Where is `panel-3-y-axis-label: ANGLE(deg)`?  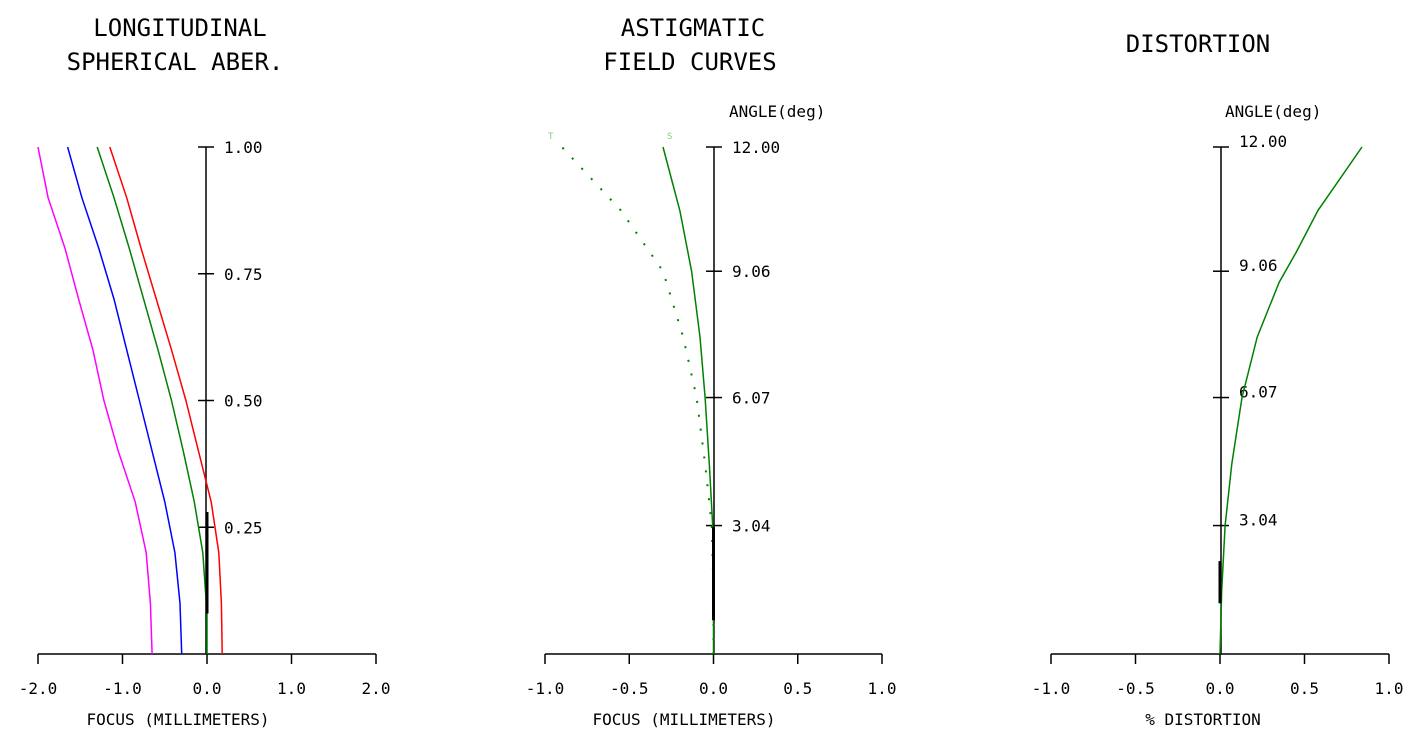
panel-3-y-axis-label: ANGLE(deg) is located at coordinates (1273, 111).